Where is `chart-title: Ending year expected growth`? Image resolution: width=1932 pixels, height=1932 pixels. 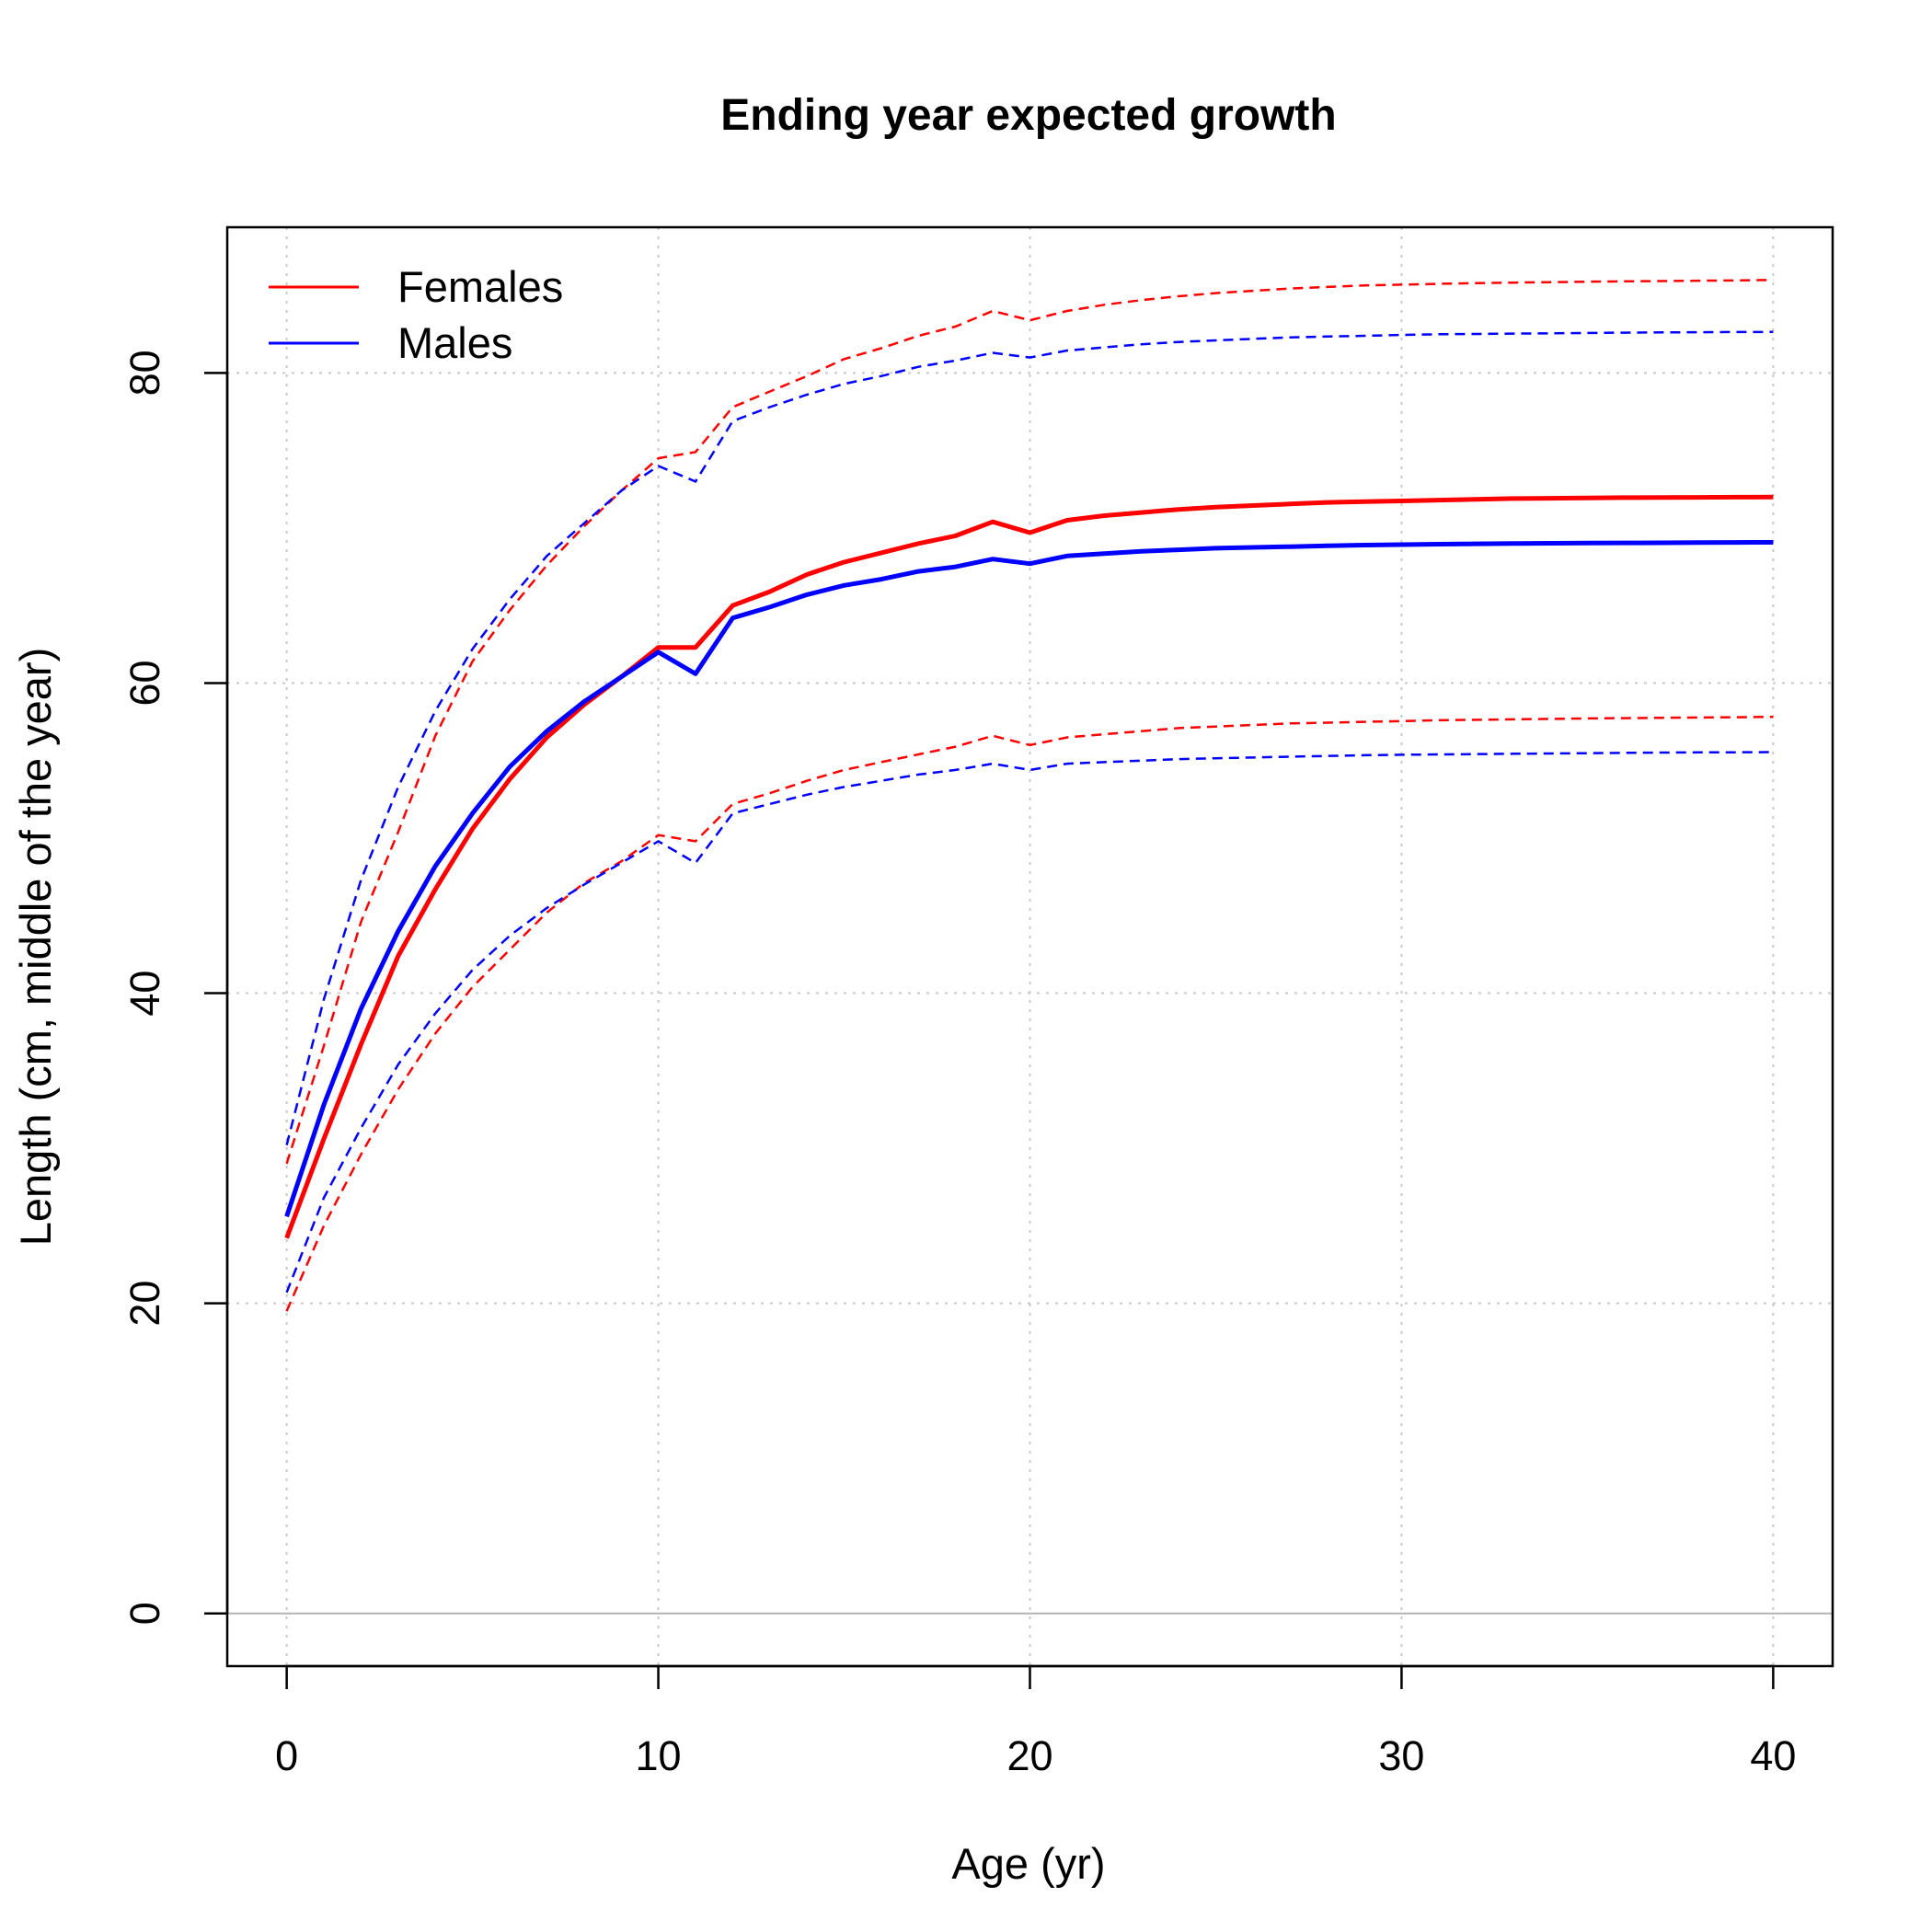
chart-title: Ending year expected growth is located at coordinates (1028, 115).